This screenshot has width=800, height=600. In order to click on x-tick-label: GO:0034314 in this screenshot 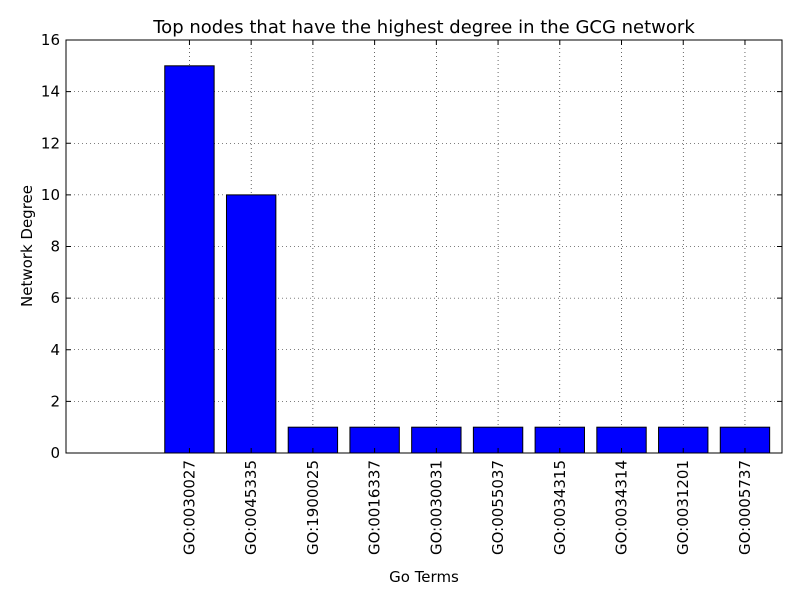, I will do `click(622, 507)`.